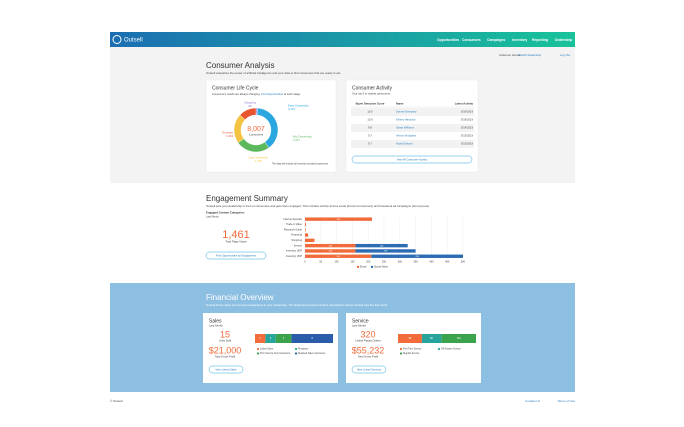  Describe the element at coordinates (305, 262) in the screenshot. I see `x-tick-label: 0` at that location.